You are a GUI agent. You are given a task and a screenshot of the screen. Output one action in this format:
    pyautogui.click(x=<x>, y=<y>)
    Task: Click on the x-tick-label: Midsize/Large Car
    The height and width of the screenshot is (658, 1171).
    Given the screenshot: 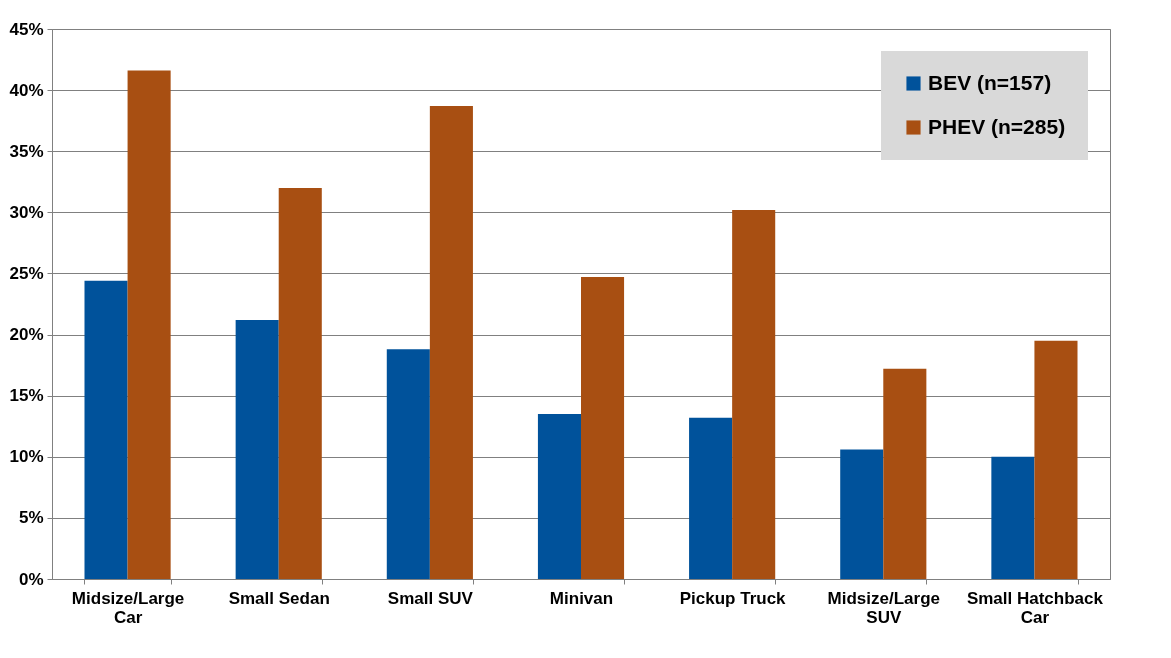 What is the action you would take?
    pyautogui.click(x=128, y=607)
    